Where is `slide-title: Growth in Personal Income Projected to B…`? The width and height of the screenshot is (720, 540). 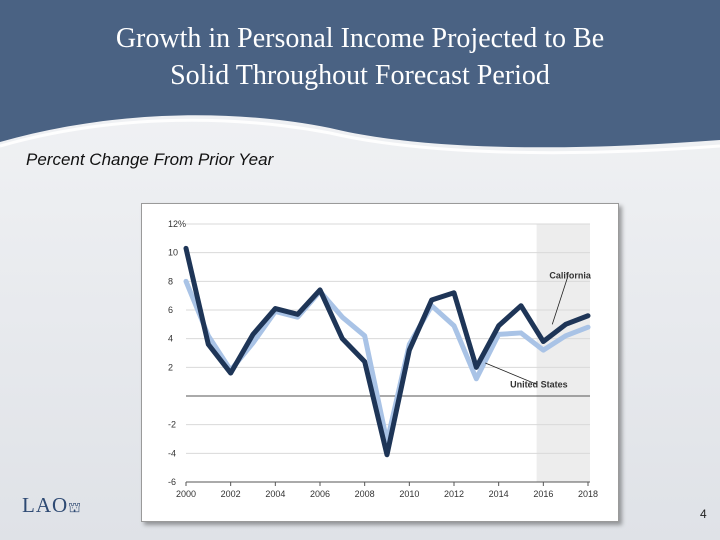 slide-title: Growth in Personal Income Projected to B… is located at coordinates (360, 57).